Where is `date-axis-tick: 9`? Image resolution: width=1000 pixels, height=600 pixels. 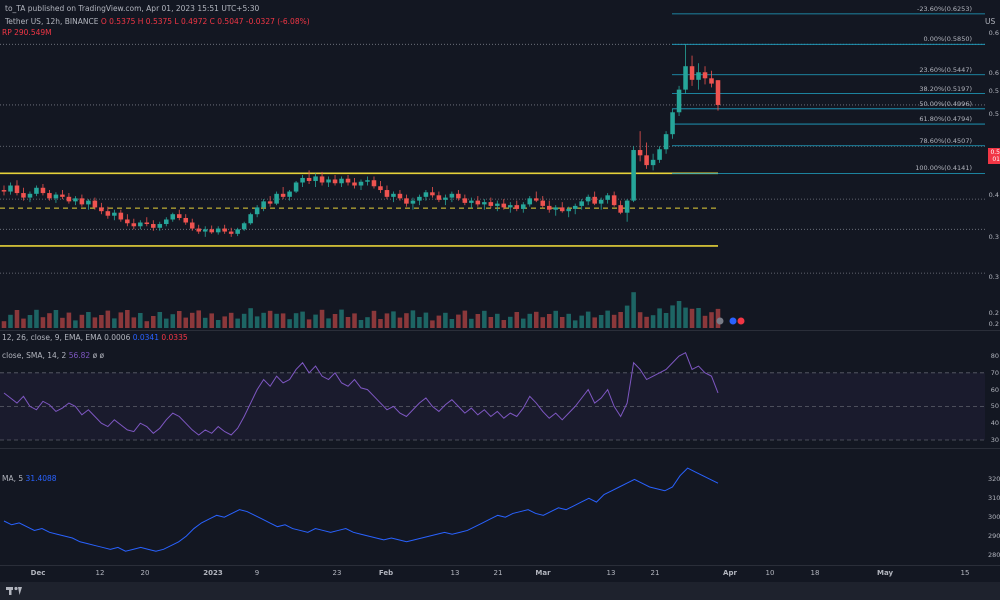
date-axis-tick: 9 is located at coordinates (257, 573).